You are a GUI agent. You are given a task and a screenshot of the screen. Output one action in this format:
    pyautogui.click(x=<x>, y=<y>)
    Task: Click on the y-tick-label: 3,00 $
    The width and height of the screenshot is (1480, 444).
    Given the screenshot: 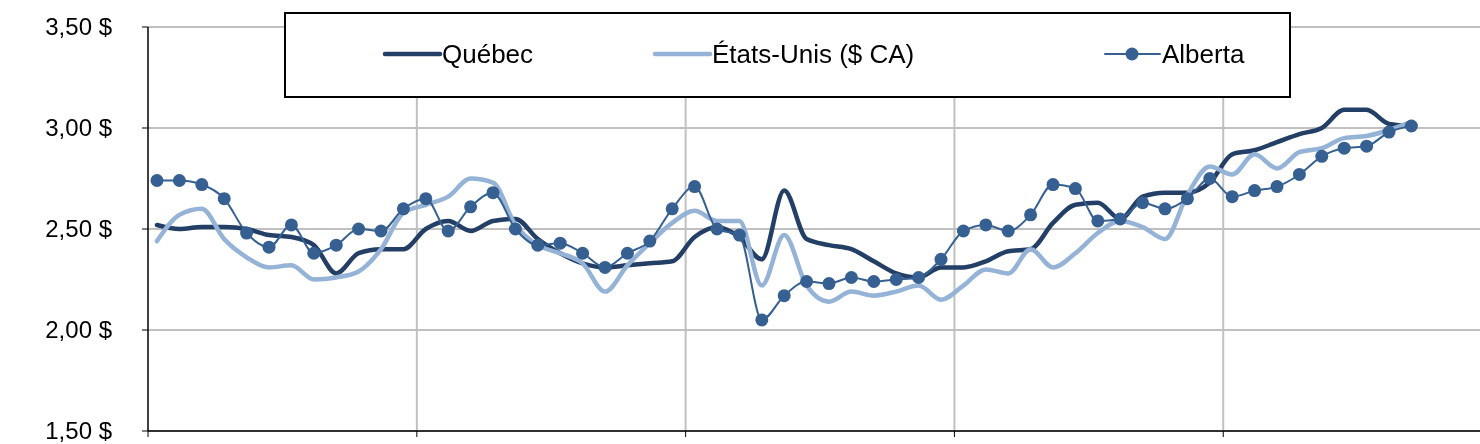 What is the action you would take?
    pyautogui.click(x=78, y=128)
    